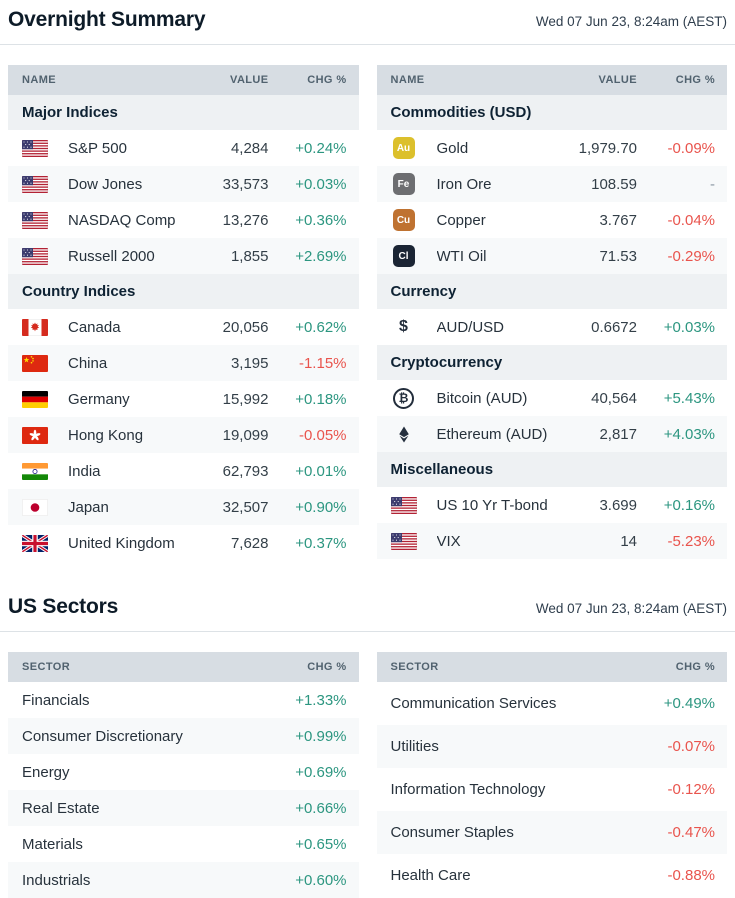  What do you see at coordinates (183, 435) in the screenshot?
I see `market-row: Hong Kong 19,099 -0.05%` at bounding box center [183, 435].